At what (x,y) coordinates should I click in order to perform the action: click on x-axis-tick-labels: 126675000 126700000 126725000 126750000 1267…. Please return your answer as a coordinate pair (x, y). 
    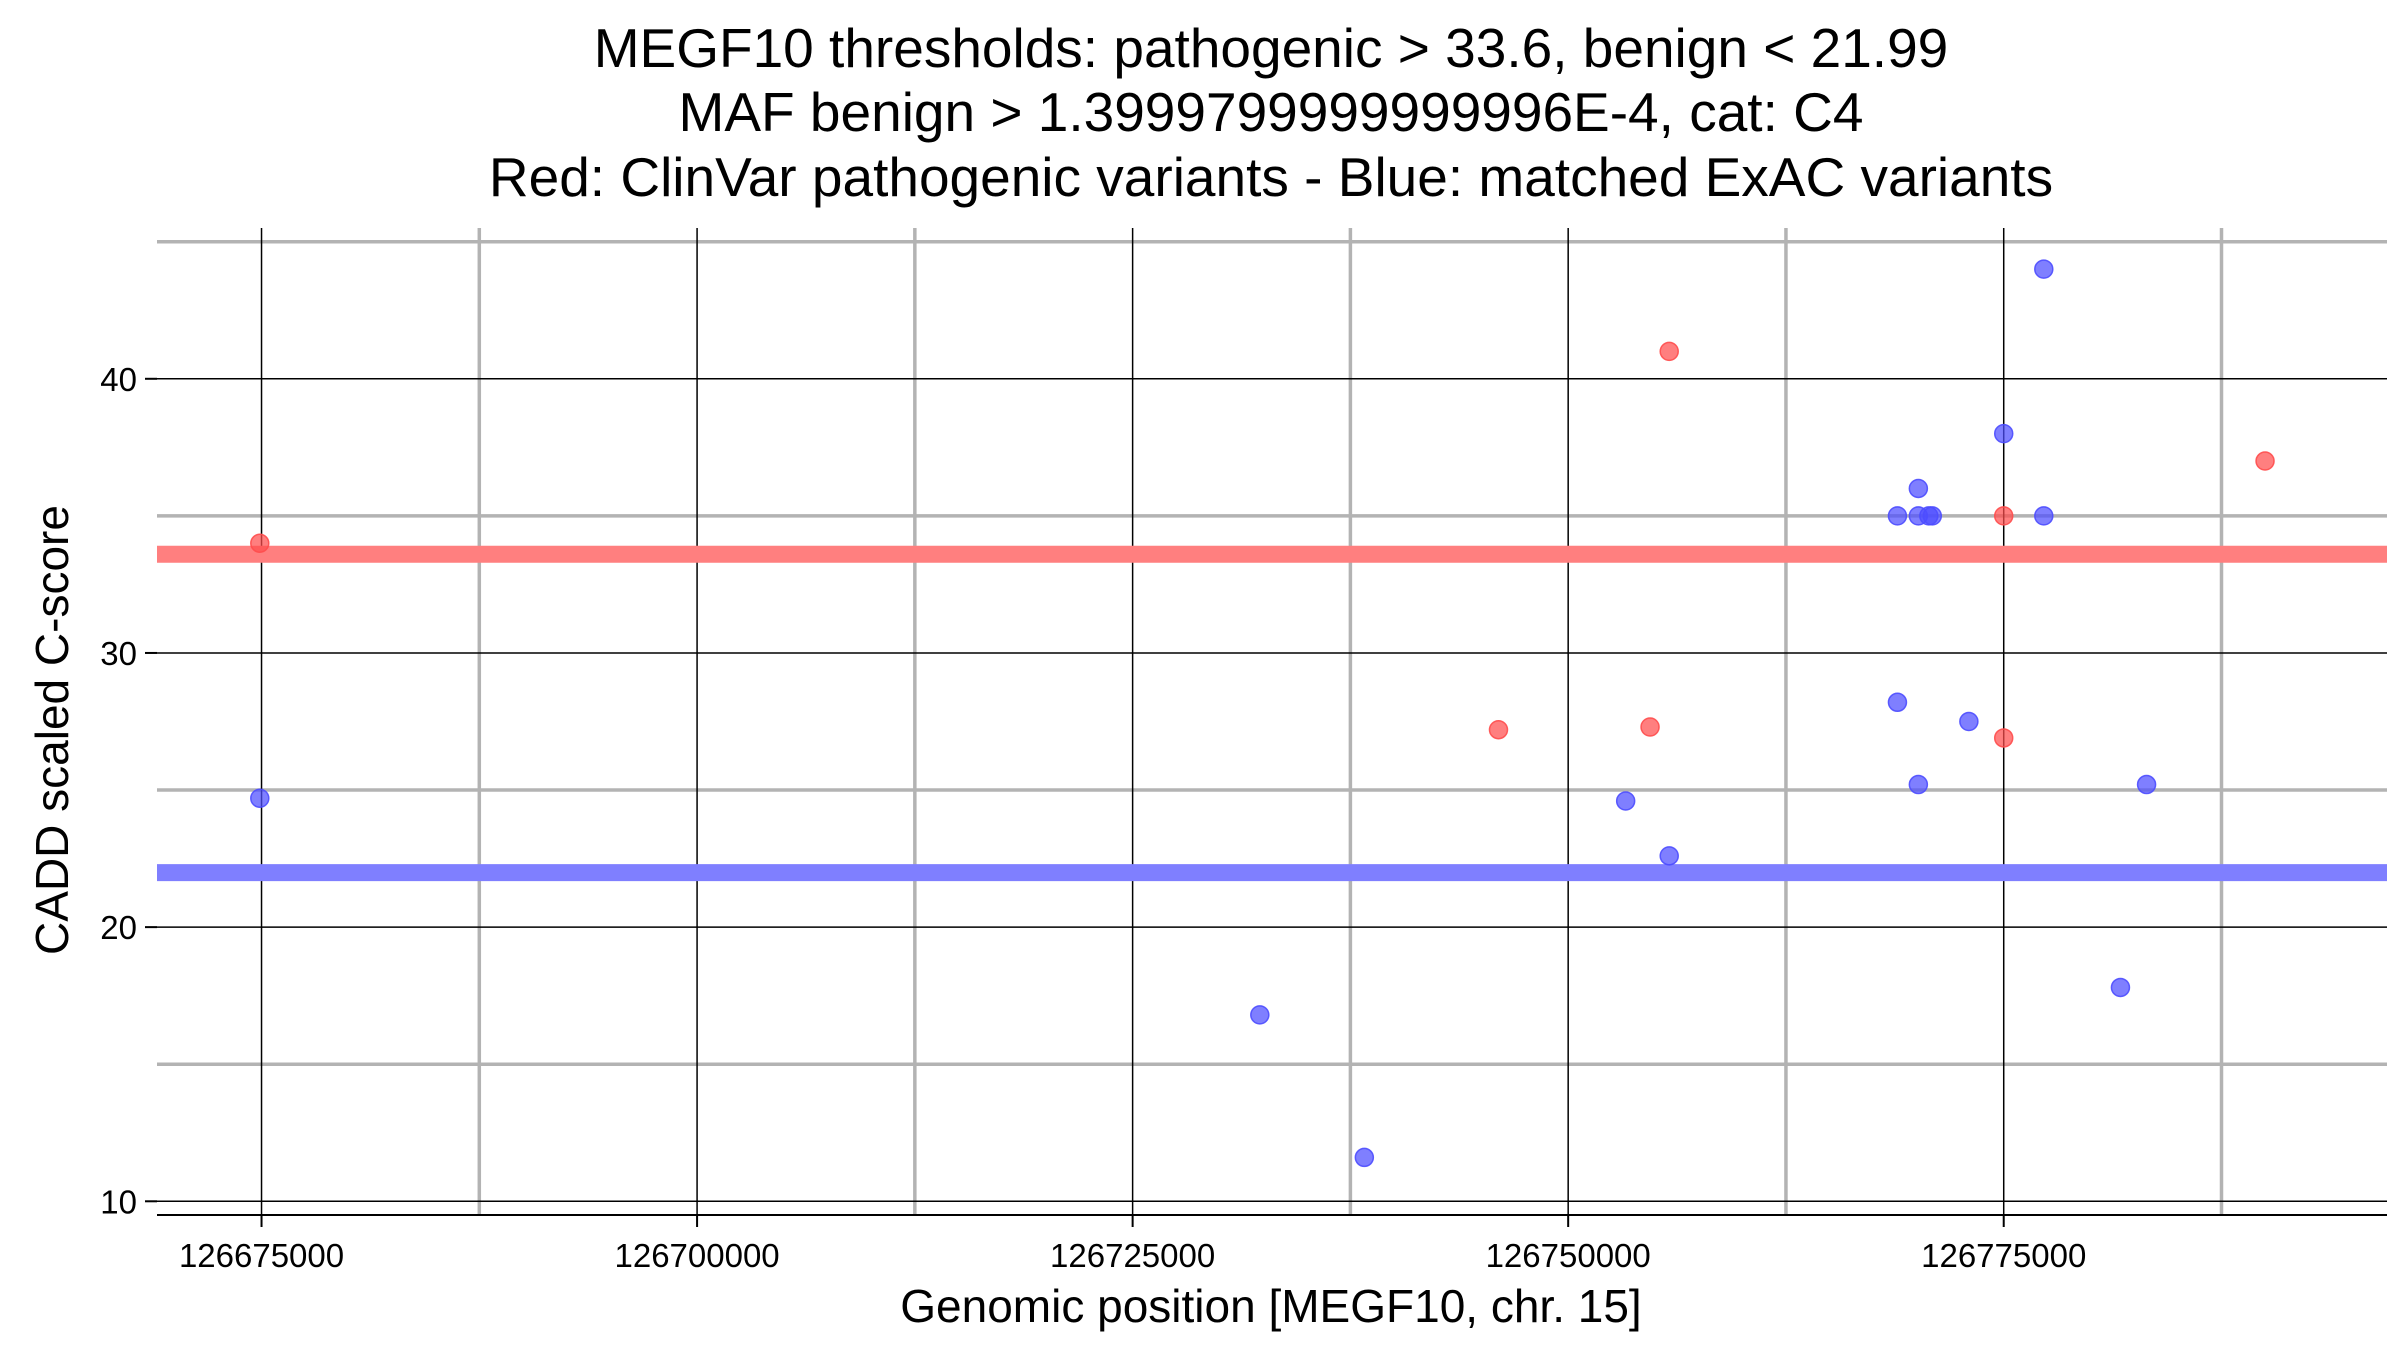
    Looking at the image, I should click on (1132, 1255).